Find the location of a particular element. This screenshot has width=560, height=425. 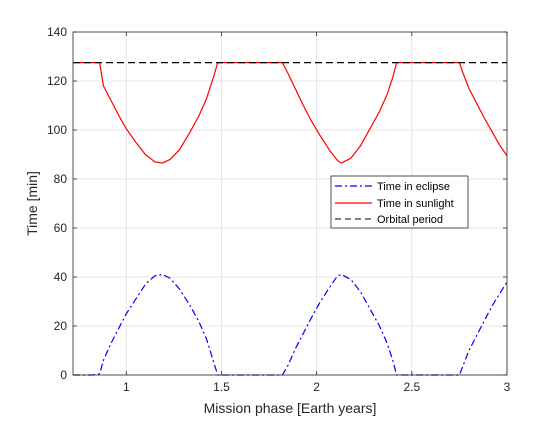

x-axis-label: Mission phase [Earth years] is located at coordinates (290, 408).